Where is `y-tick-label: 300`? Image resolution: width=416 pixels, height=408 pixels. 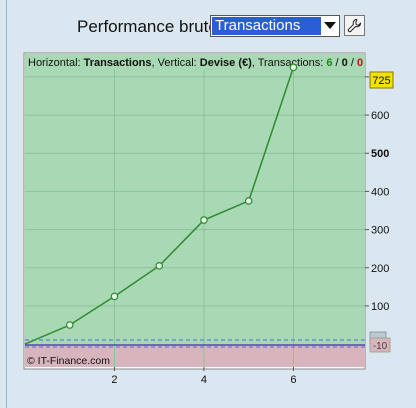 y-tick-label: 300 is located at coordinates (380, 231).